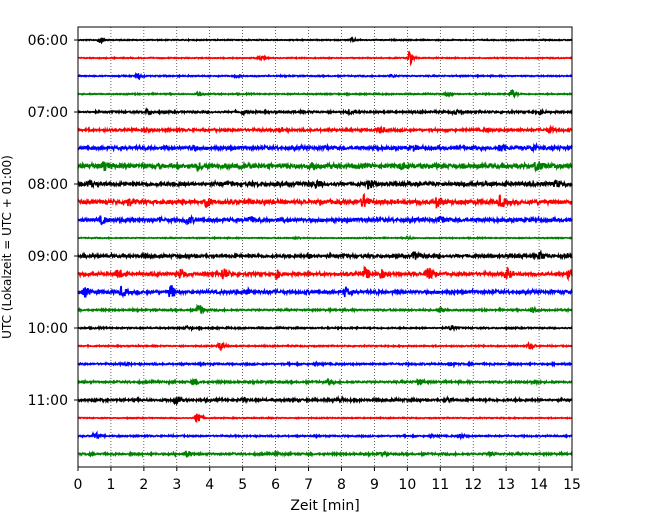 This screenshot has width=650, height=520. Describe the element at coordinates (341, 485) in the screenshot. I see `x-tick-label: 8` at that location.